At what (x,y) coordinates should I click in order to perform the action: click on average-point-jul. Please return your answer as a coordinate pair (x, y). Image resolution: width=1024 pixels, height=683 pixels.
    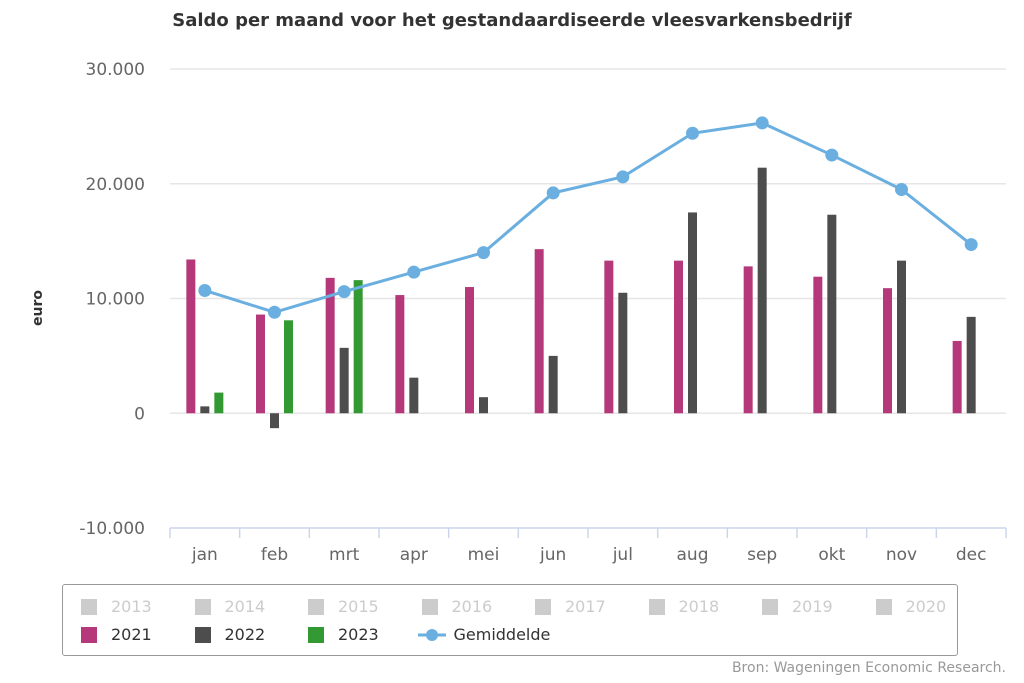
    Looking at the image, I should click on (623, 177).